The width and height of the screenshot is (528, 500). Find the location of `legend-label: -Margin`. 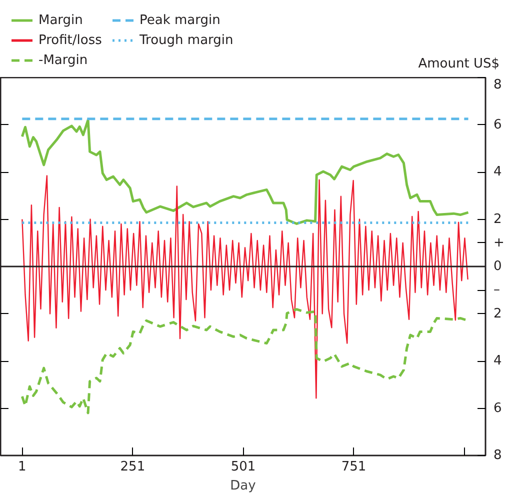

legend-label: -Margin is located at coordinates (63, 60).